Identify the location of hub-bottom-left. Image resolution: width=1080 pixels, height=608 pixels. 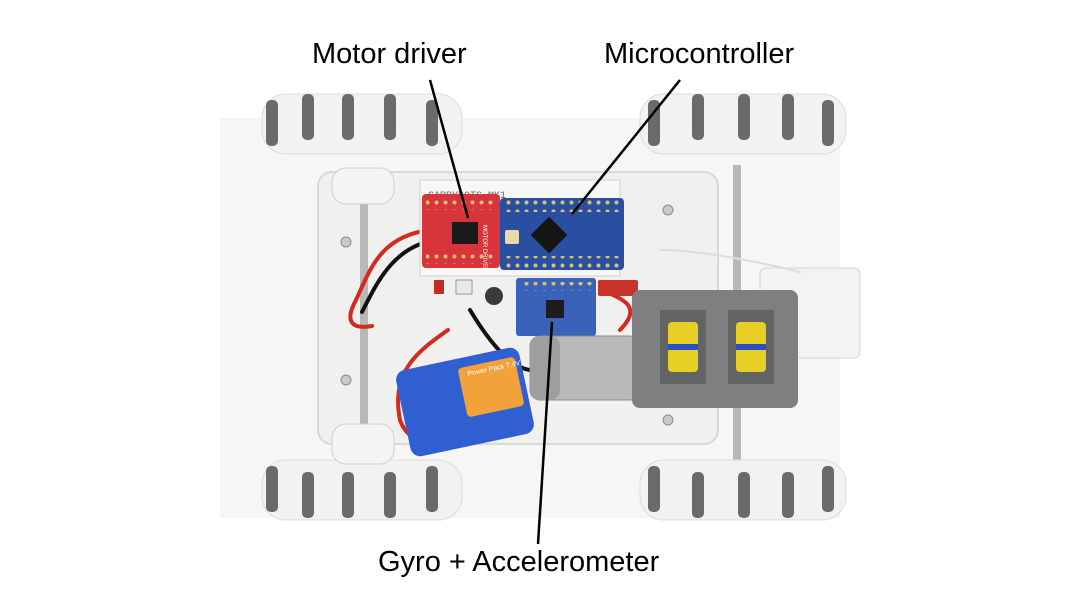
(363, 444).